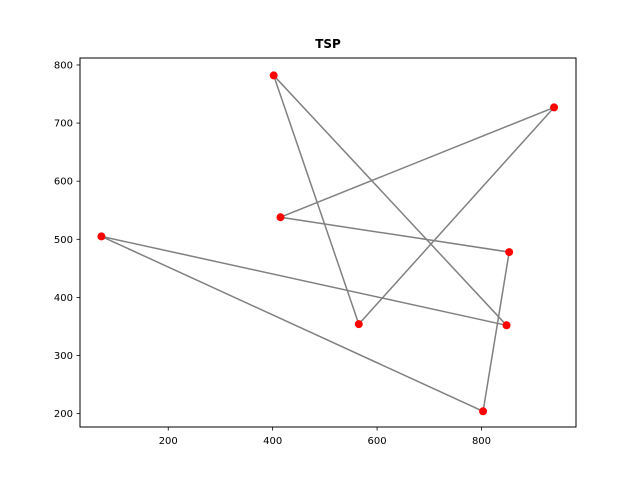 This screenshot has height=480, width=640. I want to click on x-tick-label: 400, so click(272, 441).